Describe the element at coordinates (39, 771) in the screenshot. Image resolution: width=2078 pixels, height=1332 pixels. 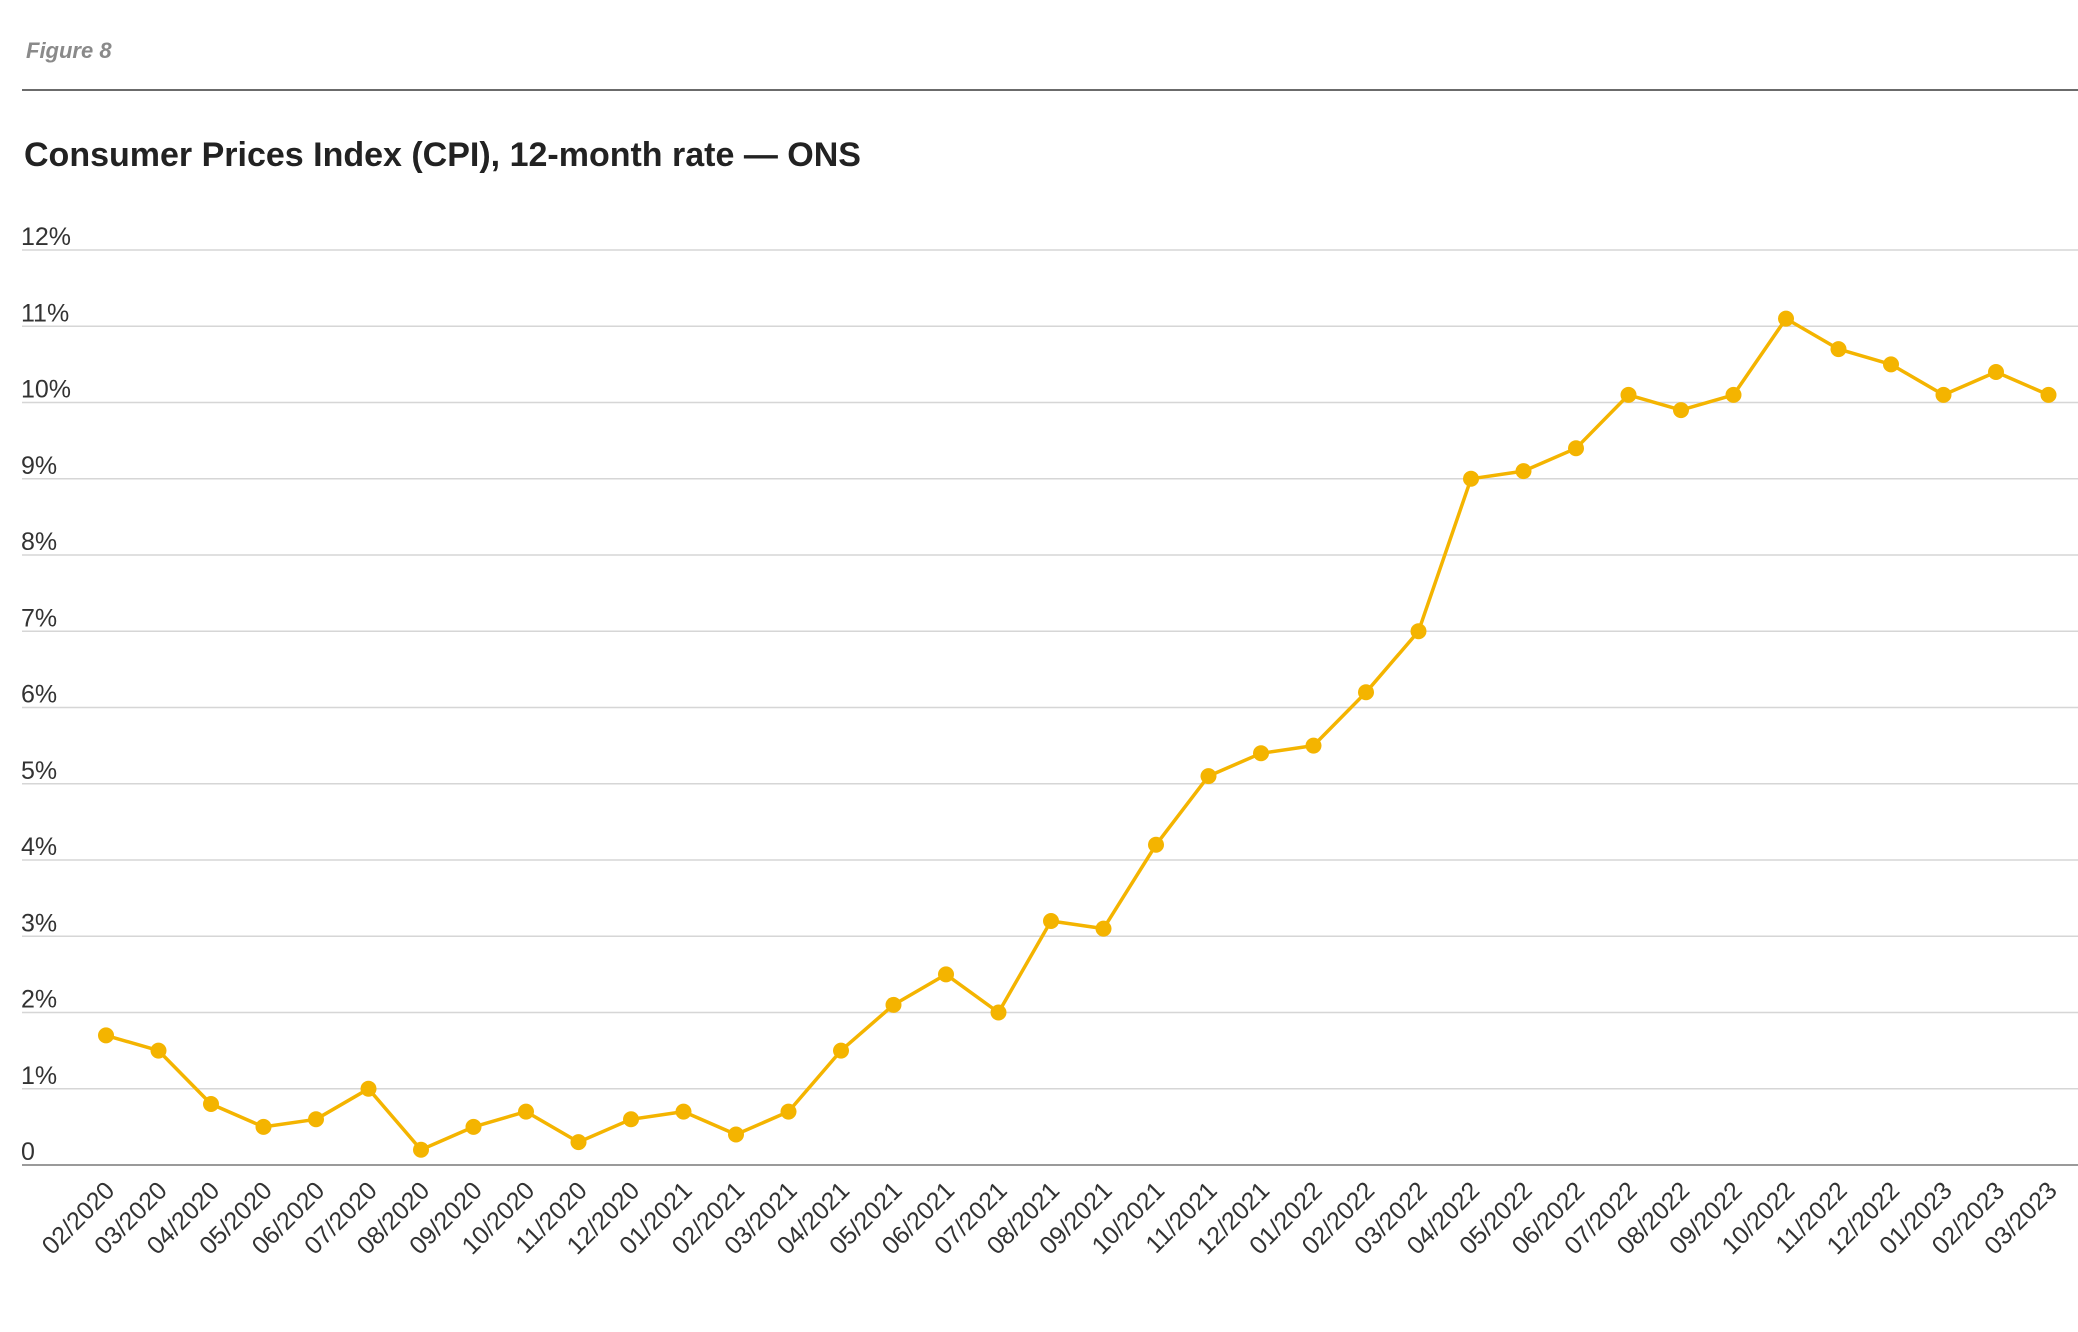
I see `y-tick-label: 5%` at that location.